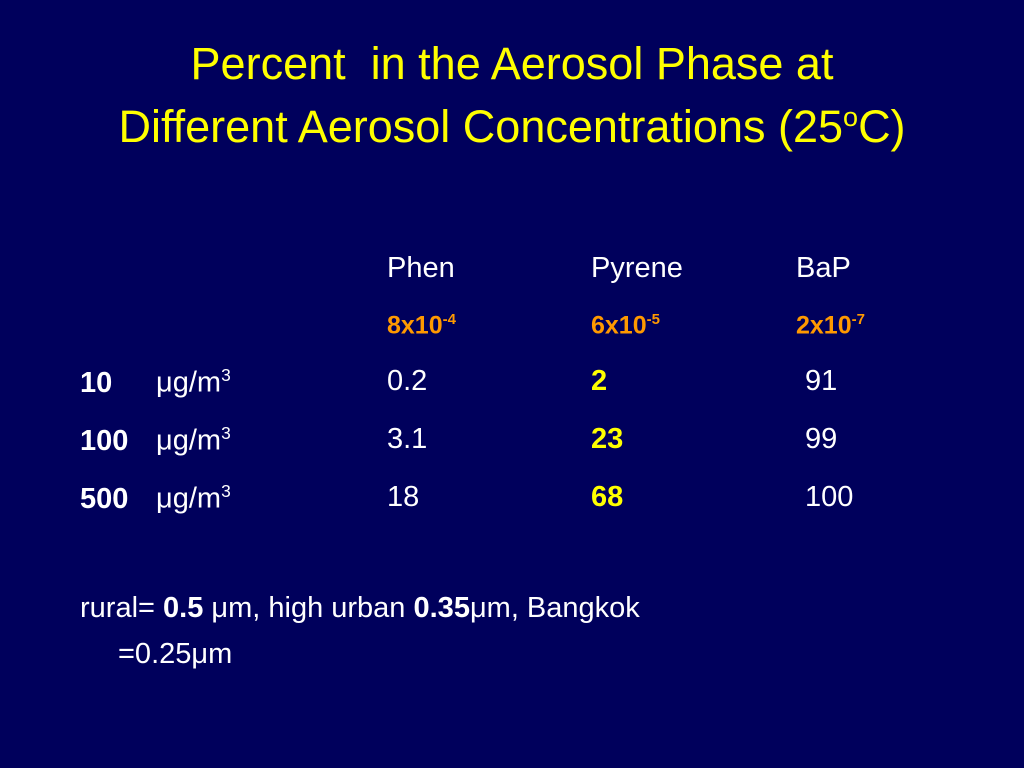 This screenshot has height=768, width=1024. What do you see at coordinates (441, 608) in the screenshot?
I see `note-value: 0.35` at bounding box center [441, 608].